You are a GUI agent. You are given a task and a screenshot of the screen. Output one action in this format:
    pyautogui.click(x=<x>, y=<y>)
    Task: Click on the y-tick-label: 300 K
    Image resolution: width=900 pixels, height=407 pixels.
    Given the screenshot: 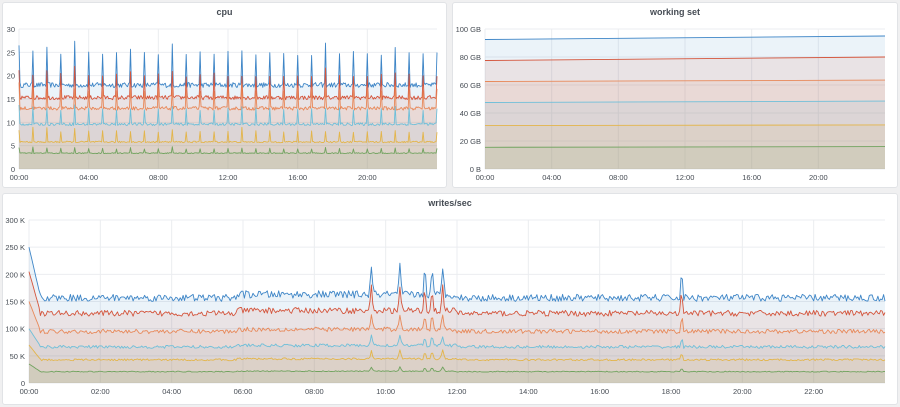 What is the action you would take?
    pyautogui.click(x=15, y=220)
    